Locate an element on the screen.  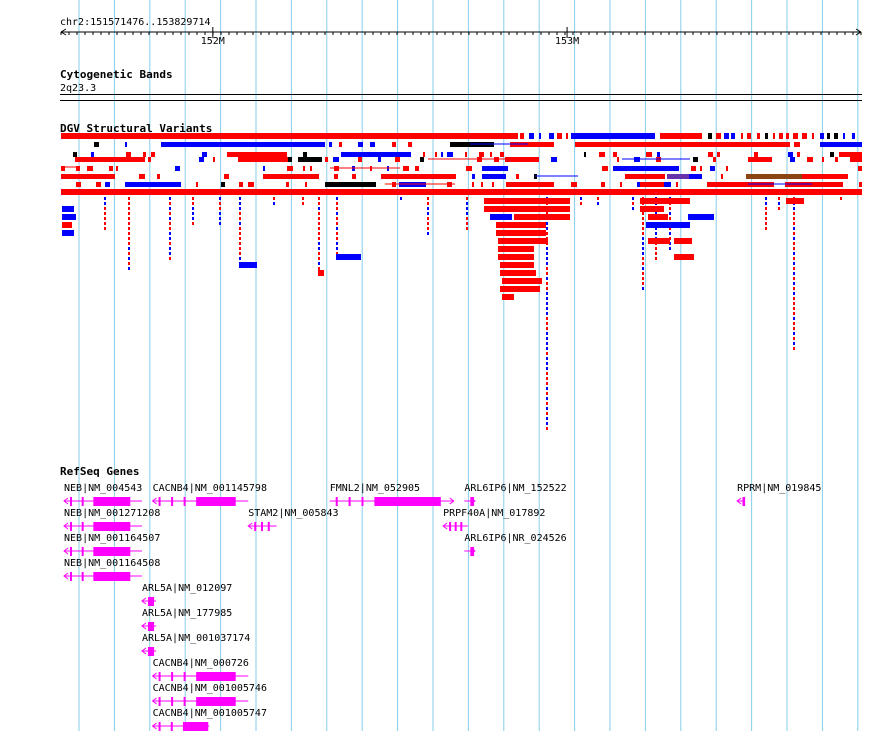
gene-arl5a: ARL5A|NM_001037174 is located at coordinates (195, 644).